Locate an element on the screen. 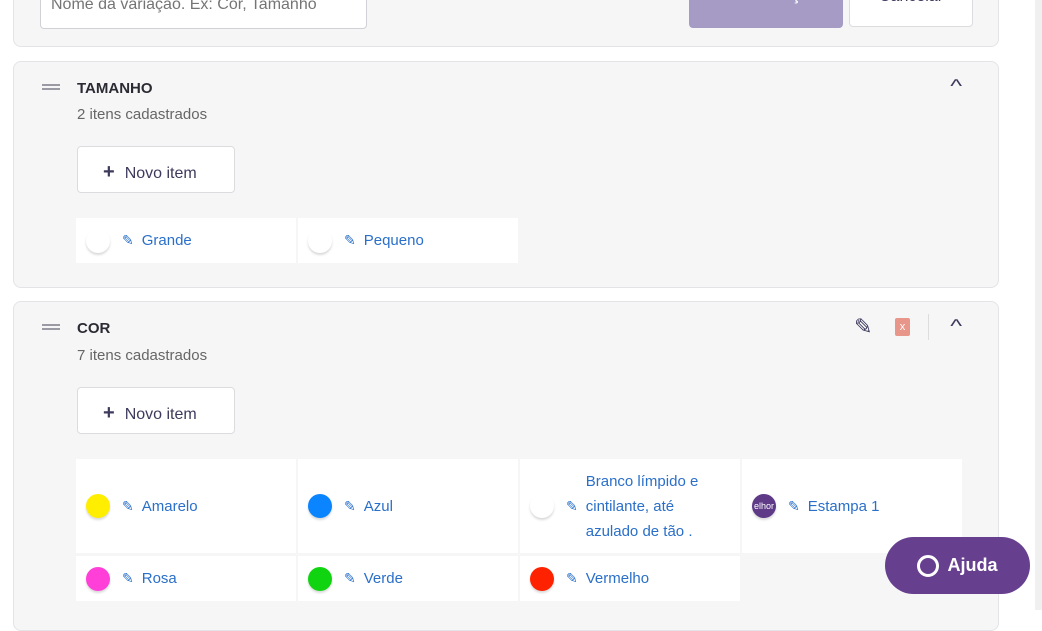 The image size is (1042, 631). scrollbar is located at coordinates (1038, 305).